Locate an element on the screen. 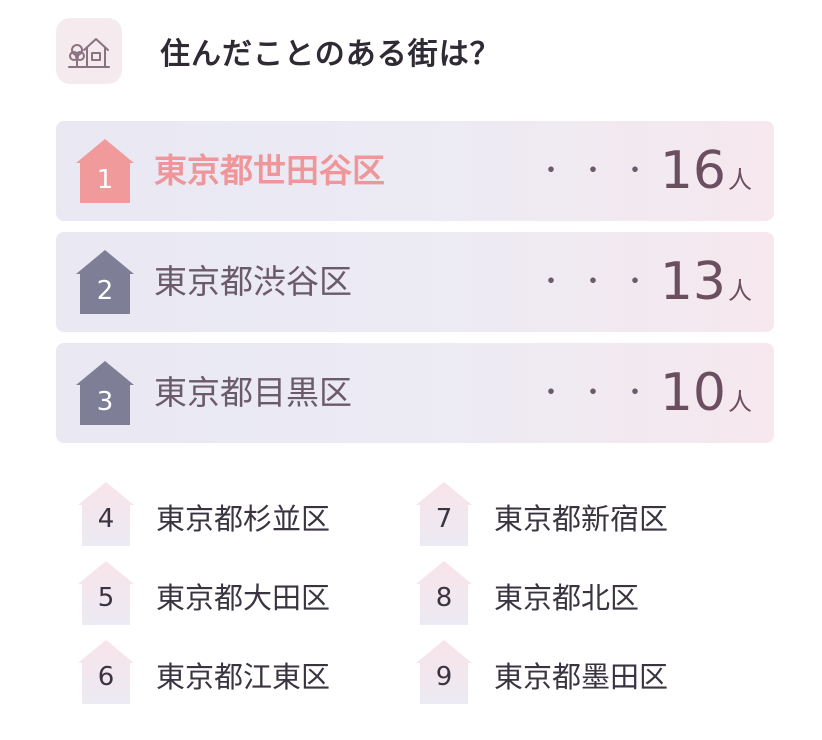 Image resolution: width=822 pixels, height=740 pixels. rank-badge-2: 2 is located at coordinates (105, 282).